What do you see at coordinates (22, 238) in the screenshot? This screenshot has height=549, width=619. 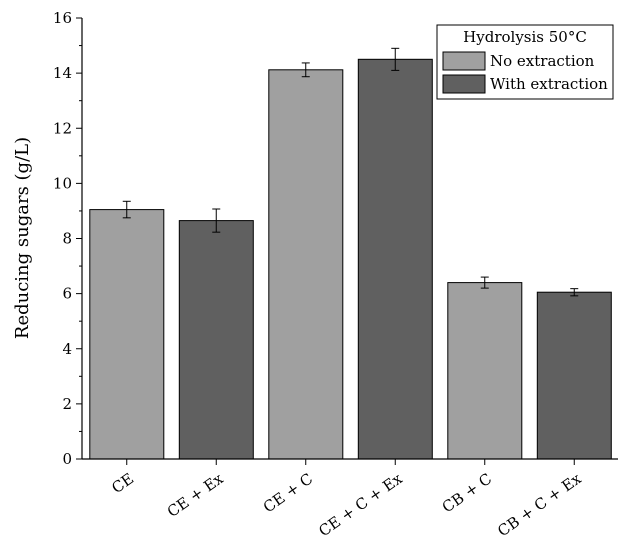 I see `y-axis-title: Reducing sugars (g/L)` at bounding box center [22, 238].